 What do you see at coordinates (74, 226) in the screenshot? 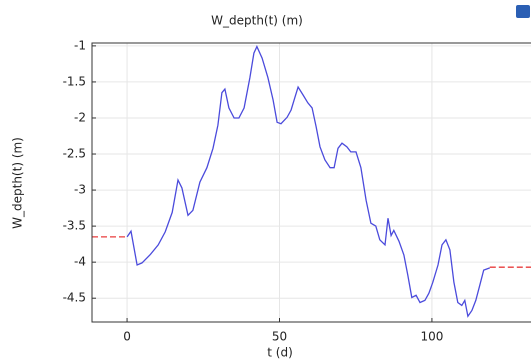
I see `y-tick-label: -3.5` at bounding box center [74, 226].